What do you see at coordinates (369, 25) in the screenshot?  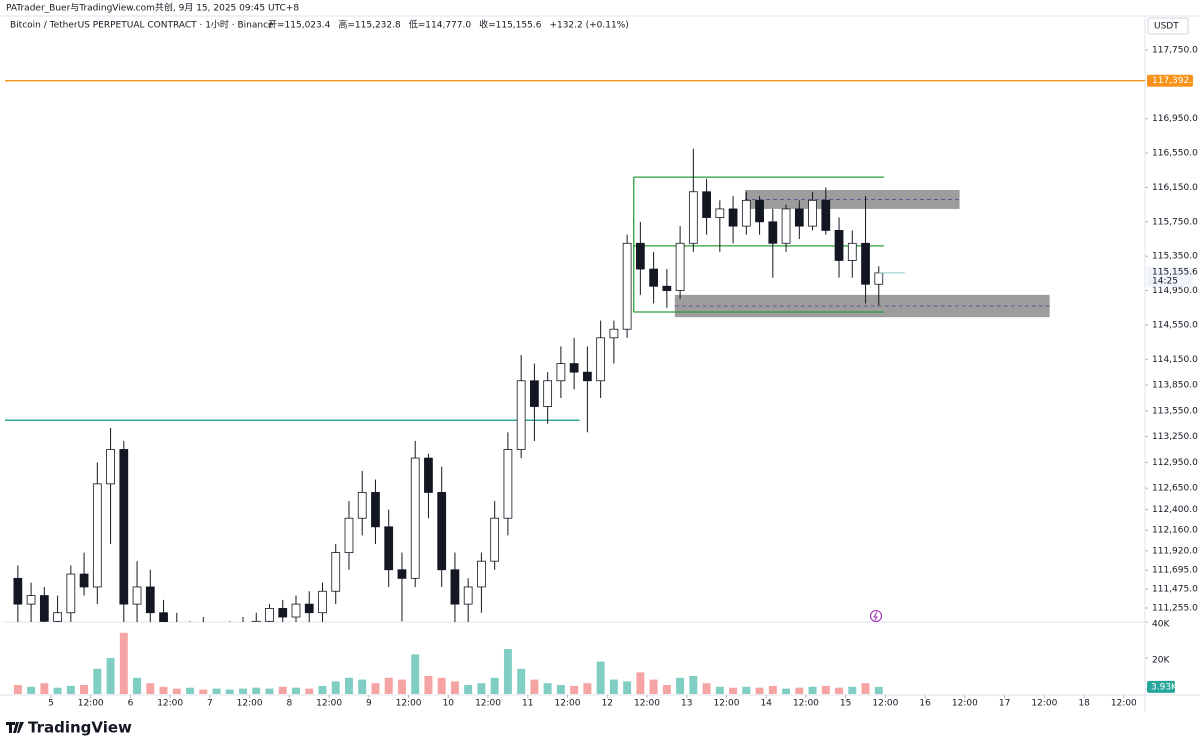 I see `ohlc-value: 高=115,232.8` at bounding box center [369, 25].